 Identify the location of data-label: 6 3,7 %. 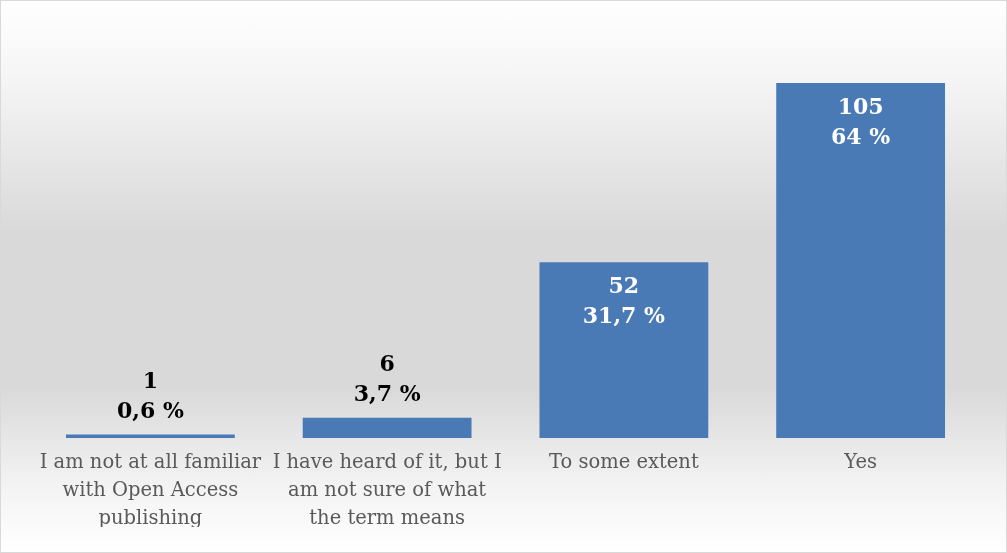
(387, 377).